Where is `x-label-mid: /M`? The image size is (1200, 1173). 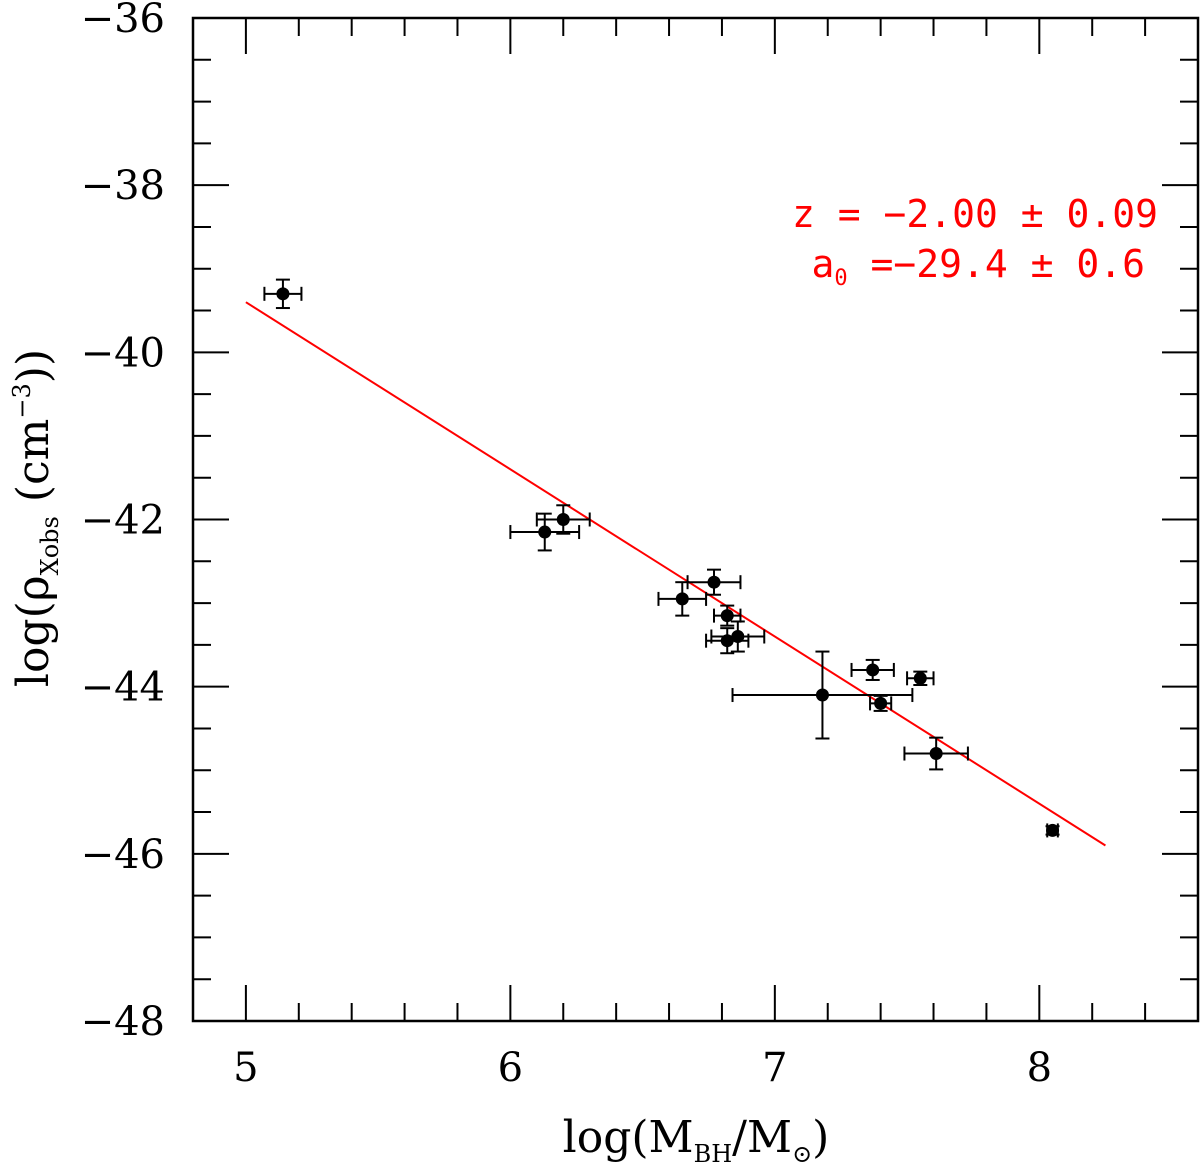
x-label-mid: /M is located at coordinates (762, 1137).